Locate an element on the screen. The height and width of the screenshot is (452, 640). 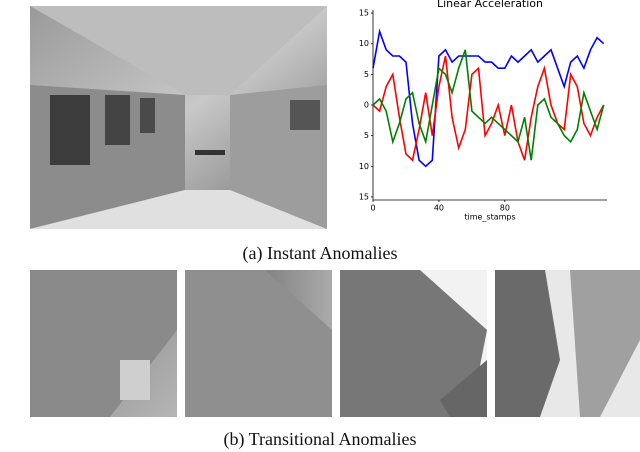
y-tick-label: 0 is located at coordinates (366, 105).